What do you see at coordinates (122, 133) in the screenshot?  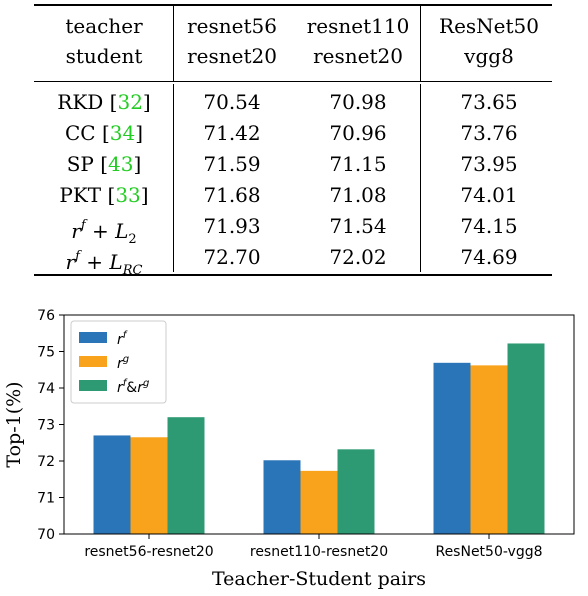 I see `citation-link: 34` at bounding box center [122, 133].